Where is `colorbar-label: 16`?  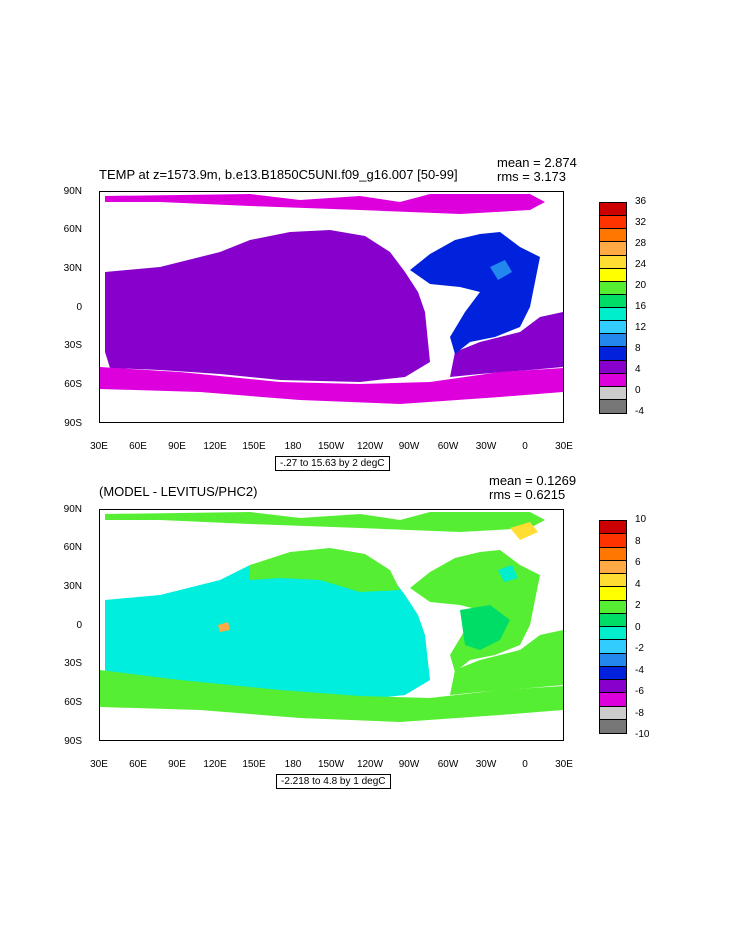 colorbar-label: 16 is located at coordinates (641, 306).